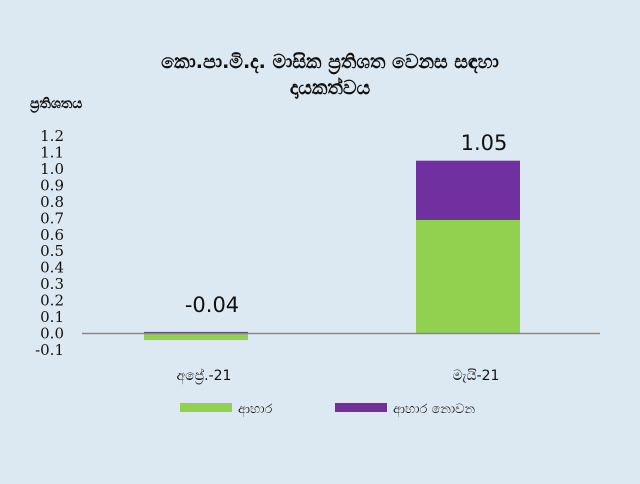 The width and height of the screenshot is (640, 484). I want to click on legend: ආහාර ආහාර නොවන, so click(328, 409).